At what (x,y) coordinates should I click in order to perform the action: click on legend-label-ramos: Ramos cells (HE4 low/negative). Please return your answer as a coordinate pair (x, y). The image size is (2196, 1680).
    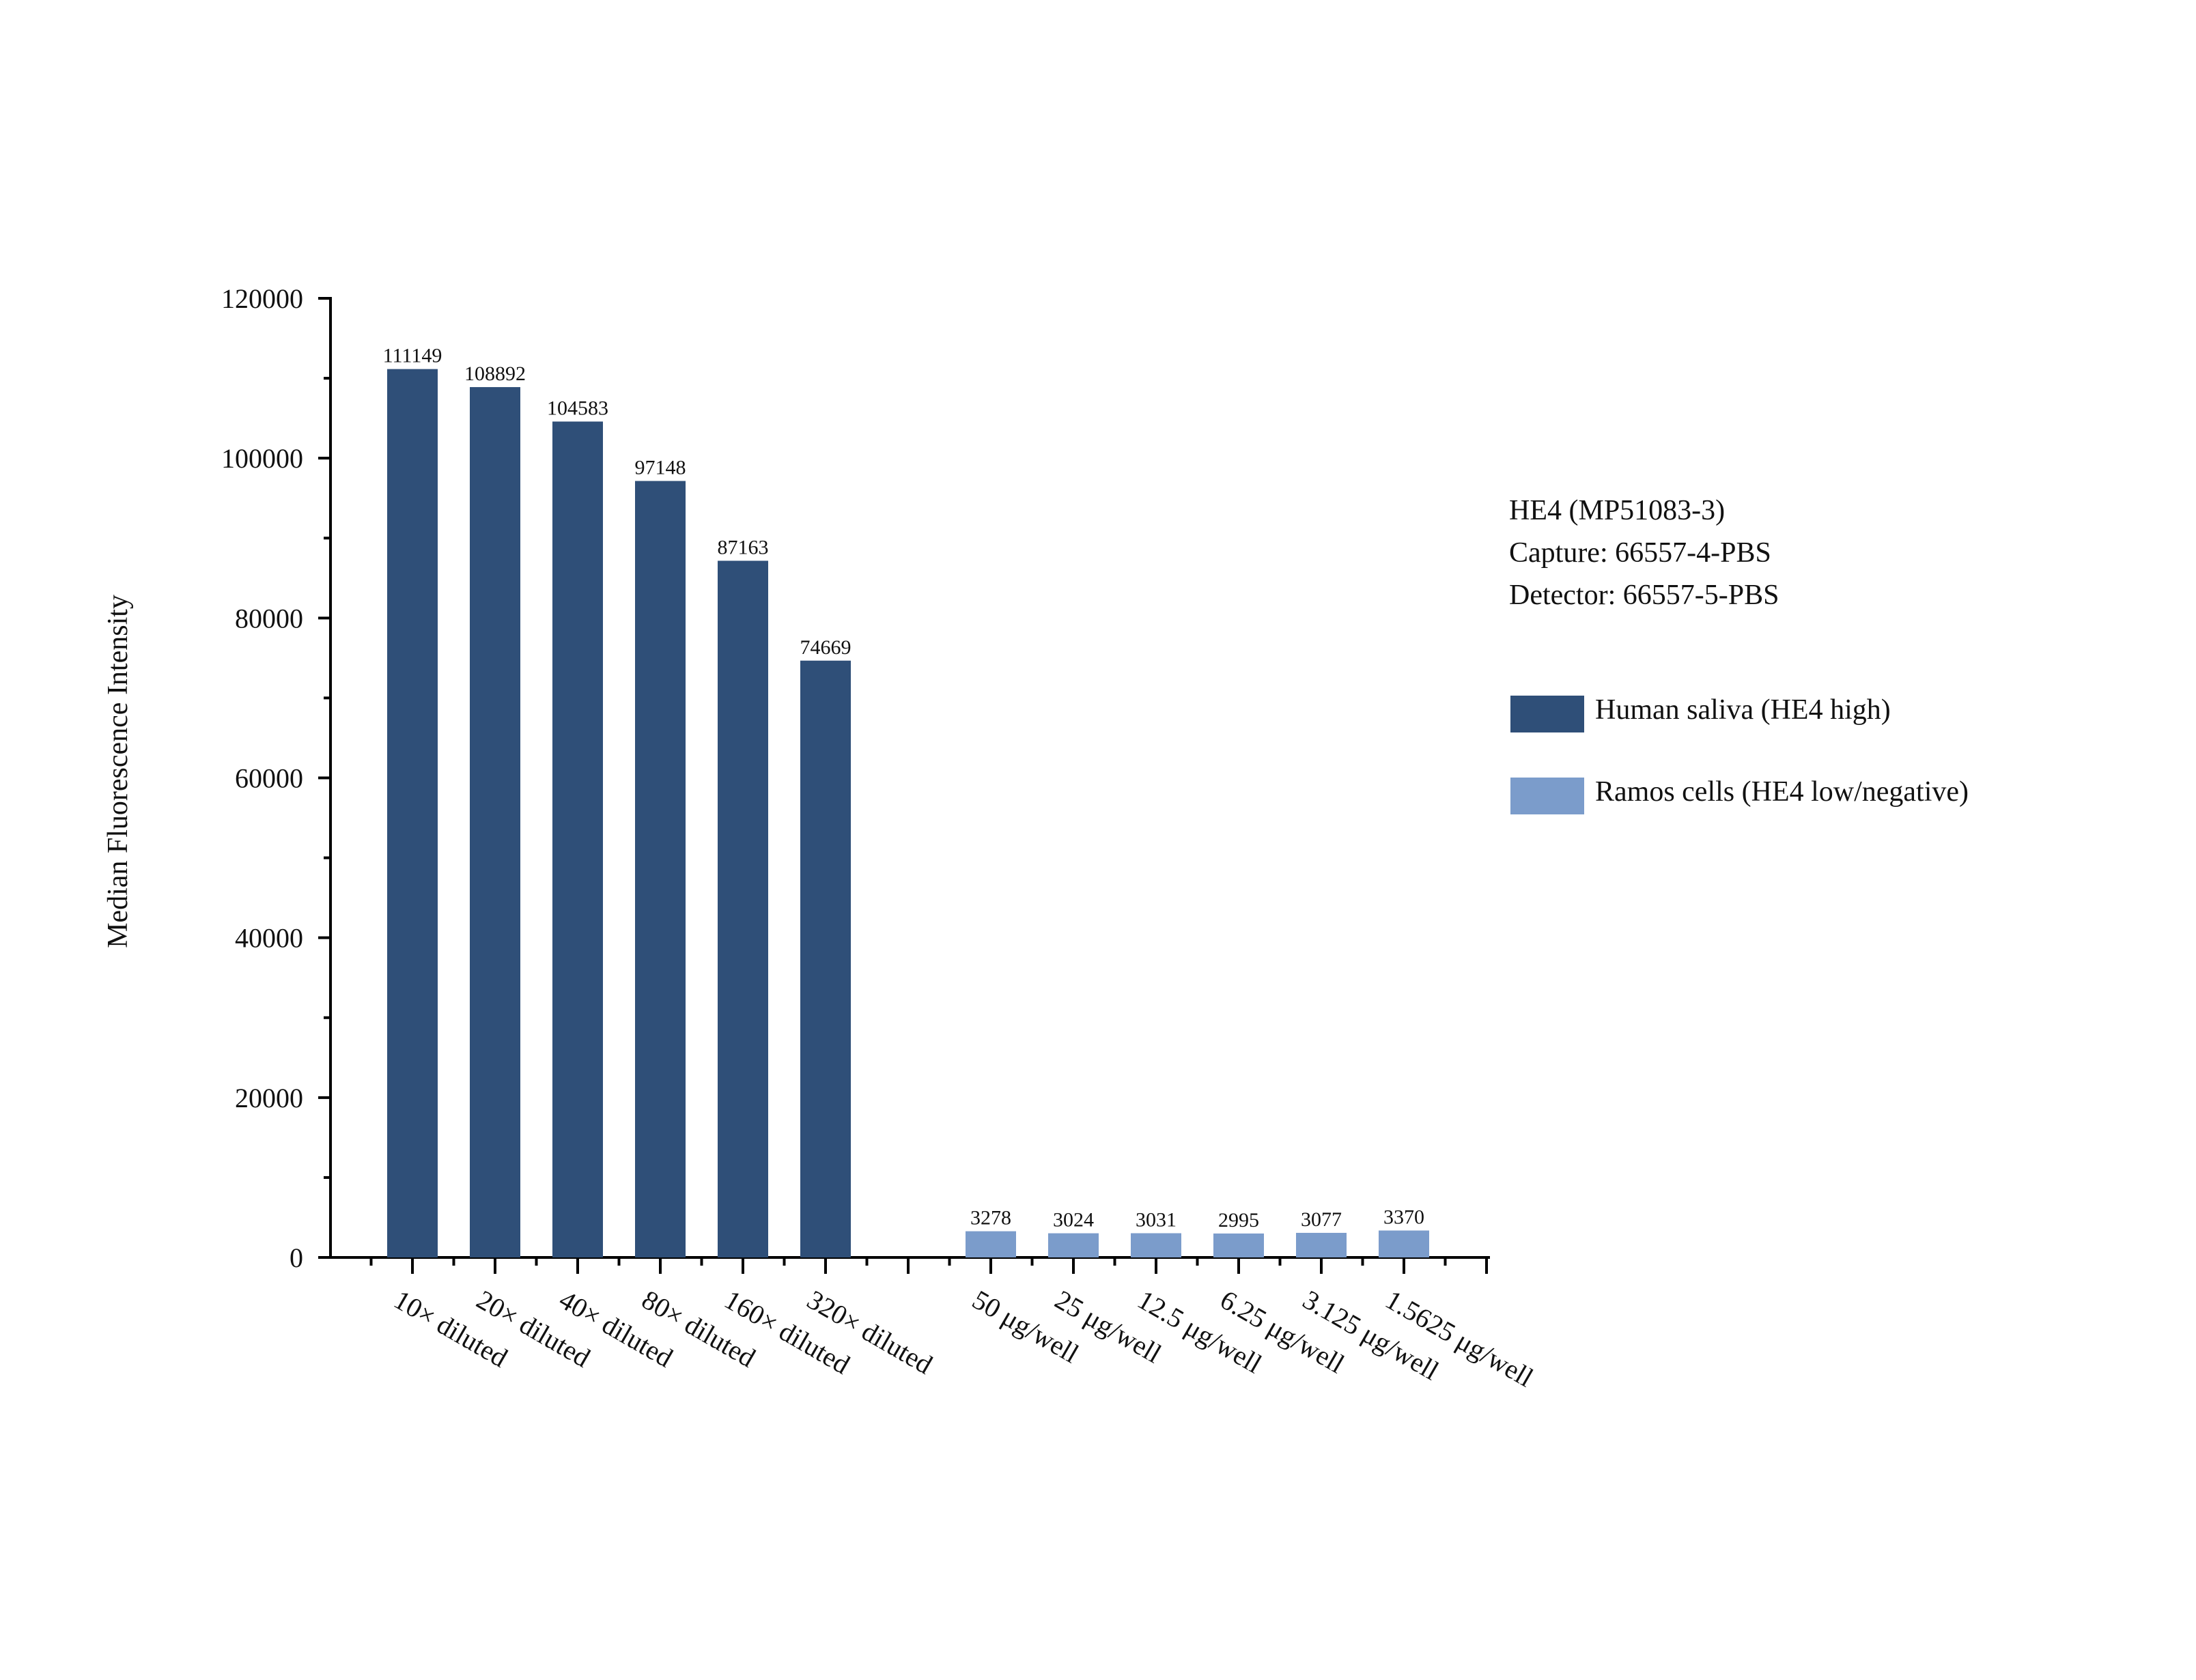
    Looking at the image, I should click on (1782, 792).